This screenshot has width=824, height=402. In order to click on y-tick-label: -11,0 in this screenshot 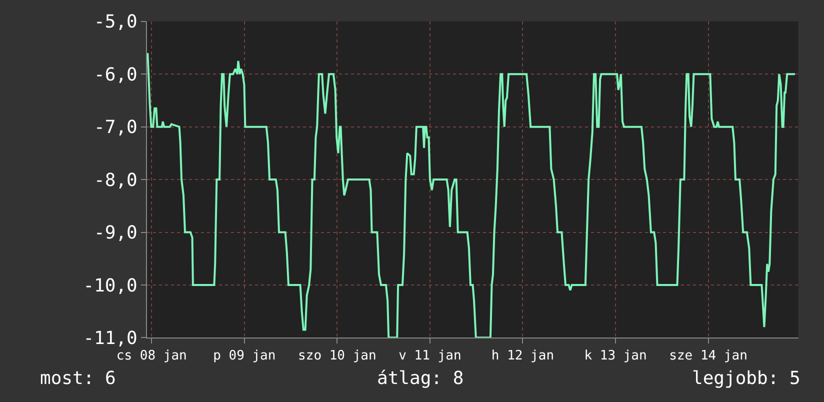, I will do `click(110, 338)`.